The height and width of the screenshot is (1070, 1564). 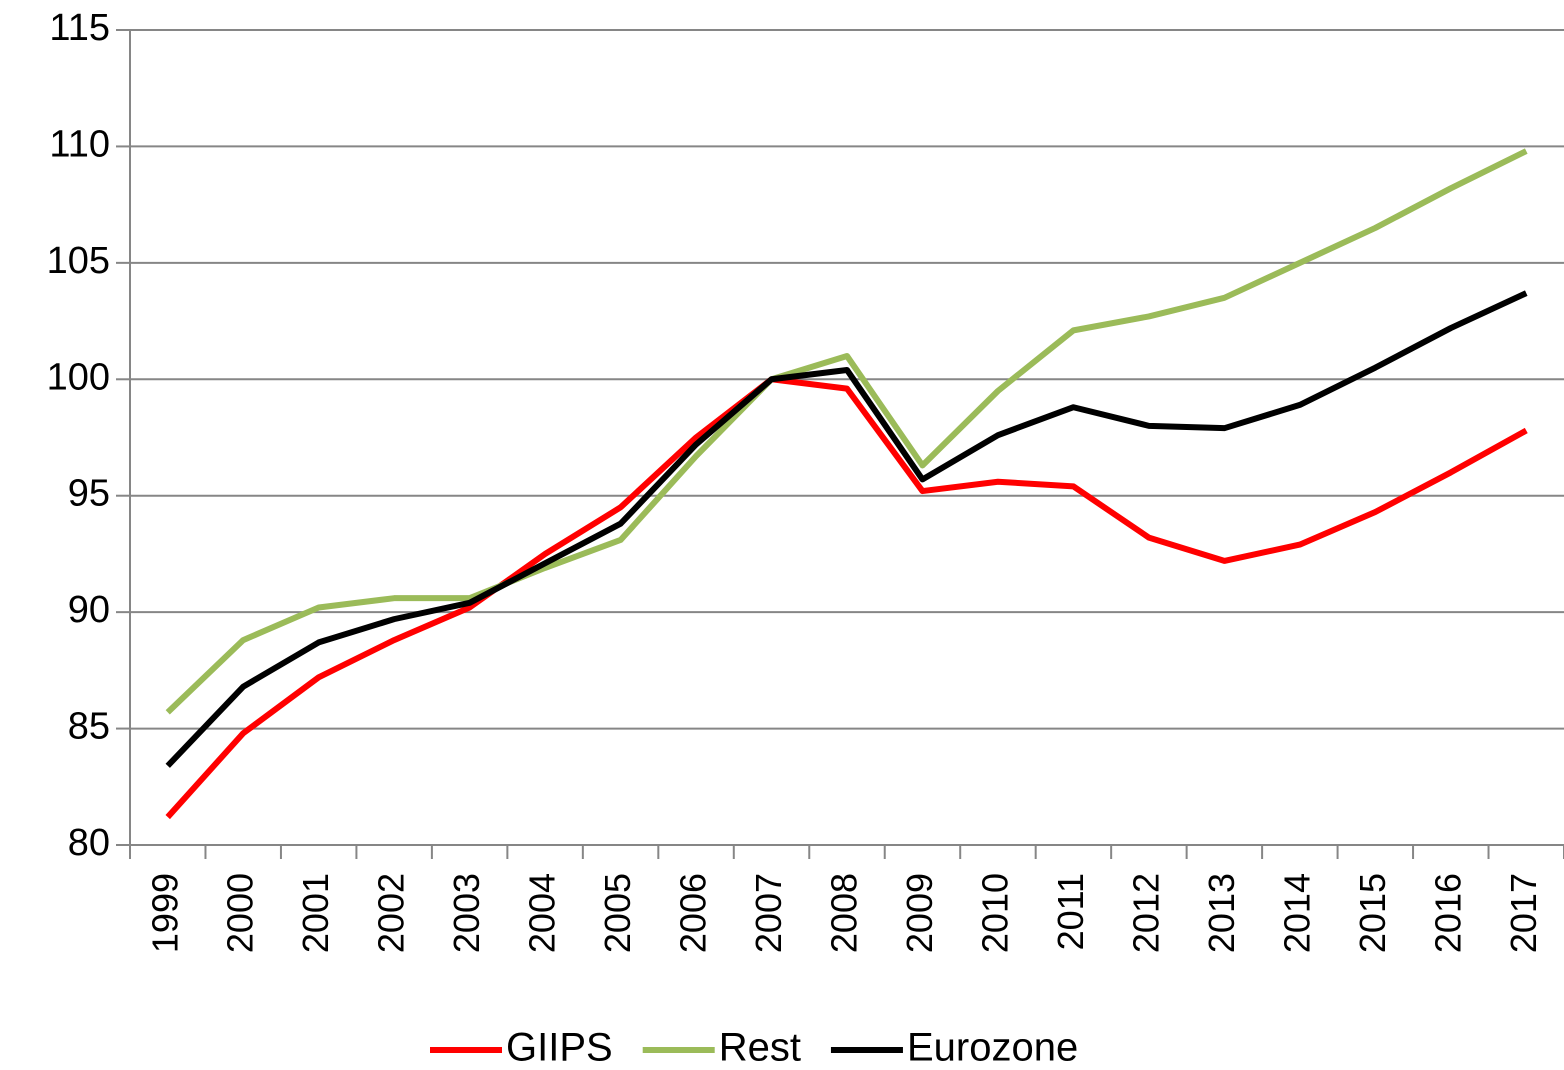 I want to click on x-tick-label: 2011, so click(x=1070, y=911).